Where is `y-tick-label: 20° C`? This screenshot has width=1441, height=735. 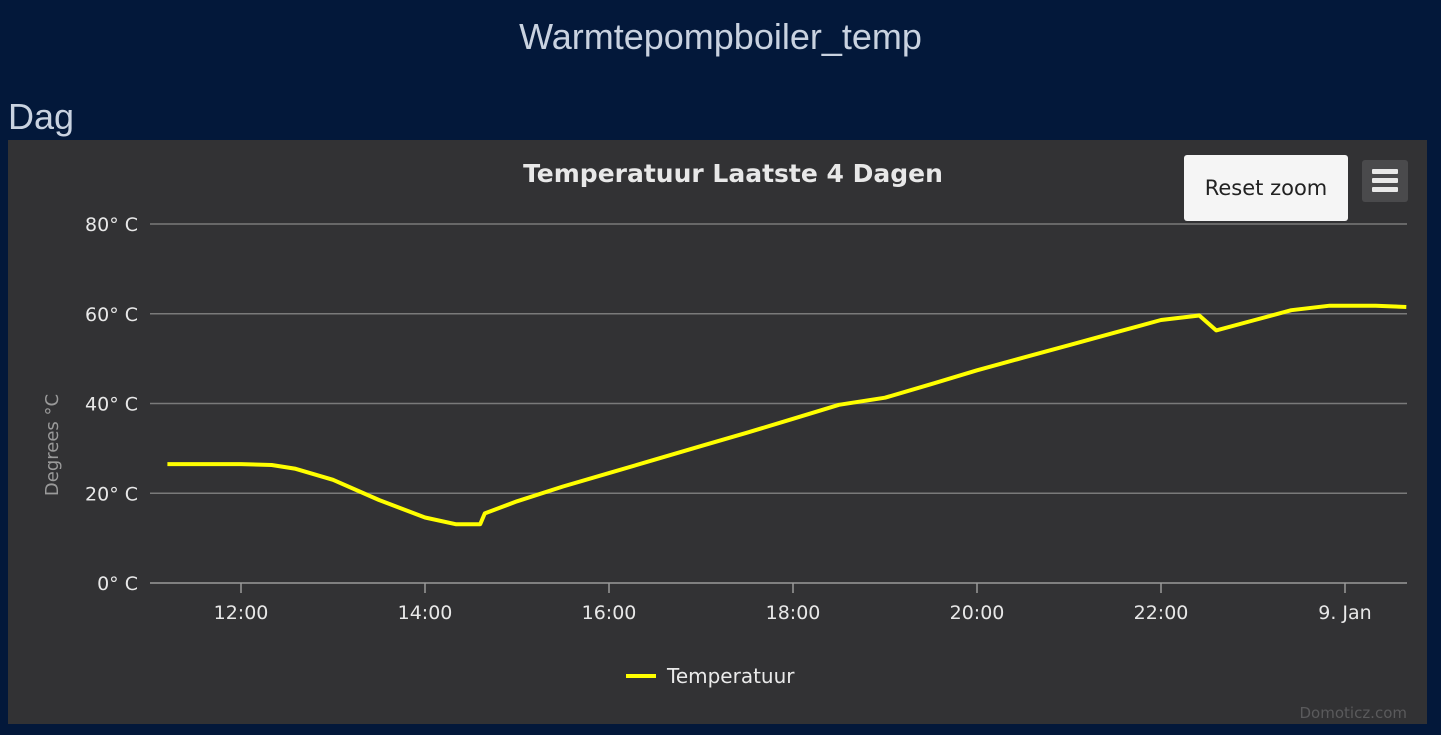 y-tick-label: 20° C is located at coordinates (111, 494).